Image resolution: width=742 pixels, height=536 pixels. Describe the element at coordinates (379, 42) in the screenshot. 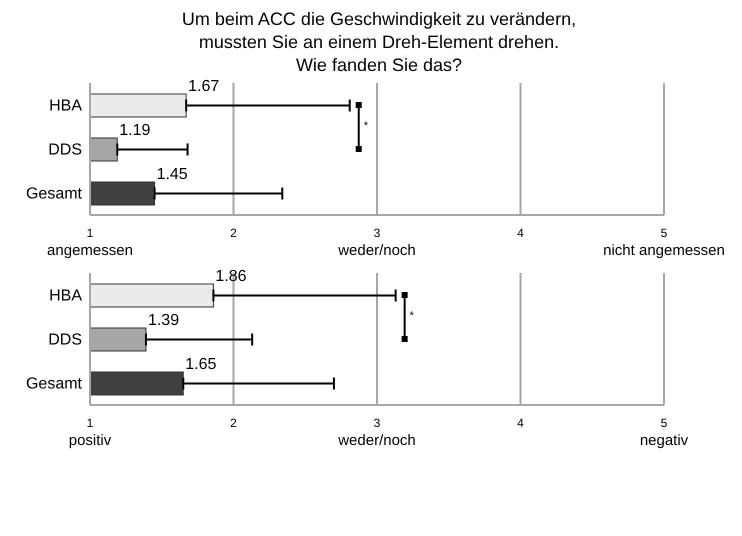

I see `chart-title: Um beim ACC die Geschwindigkeit zu verändern, mussten Sie an einem Dreh-Element drehen. Wie fanden Sie das?` at that location.